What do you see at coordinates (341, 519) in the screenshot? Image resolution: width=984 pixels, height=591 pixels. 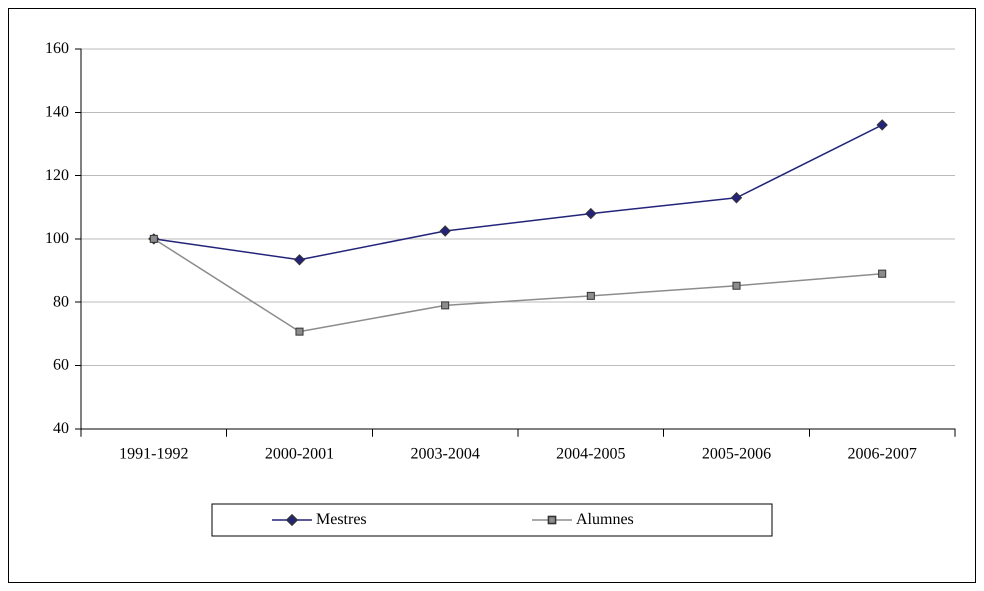 I see `legend-label: Mestres` at bounding box center [341, 519].